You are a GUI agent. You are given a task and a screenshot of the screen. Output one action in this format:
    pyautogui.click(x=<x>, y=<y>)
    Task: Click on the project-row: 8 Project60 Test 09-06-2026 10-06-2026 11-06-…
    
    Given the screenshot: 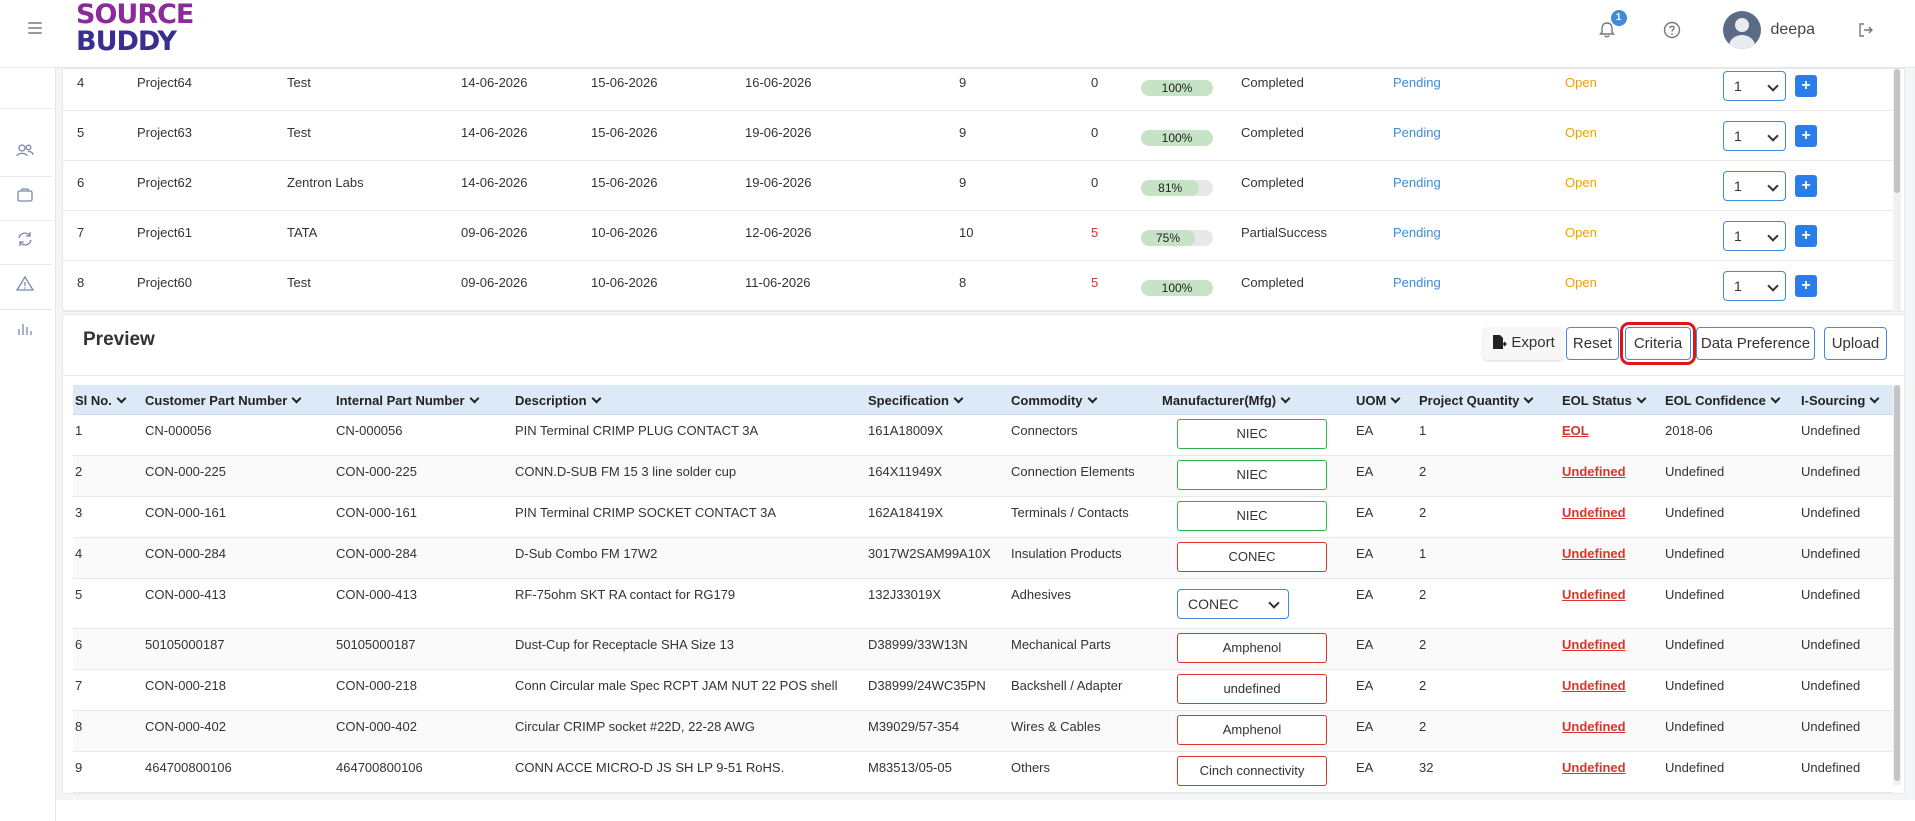 What is the action you would take?
    pyautogui.click(x=978, y=286)
    